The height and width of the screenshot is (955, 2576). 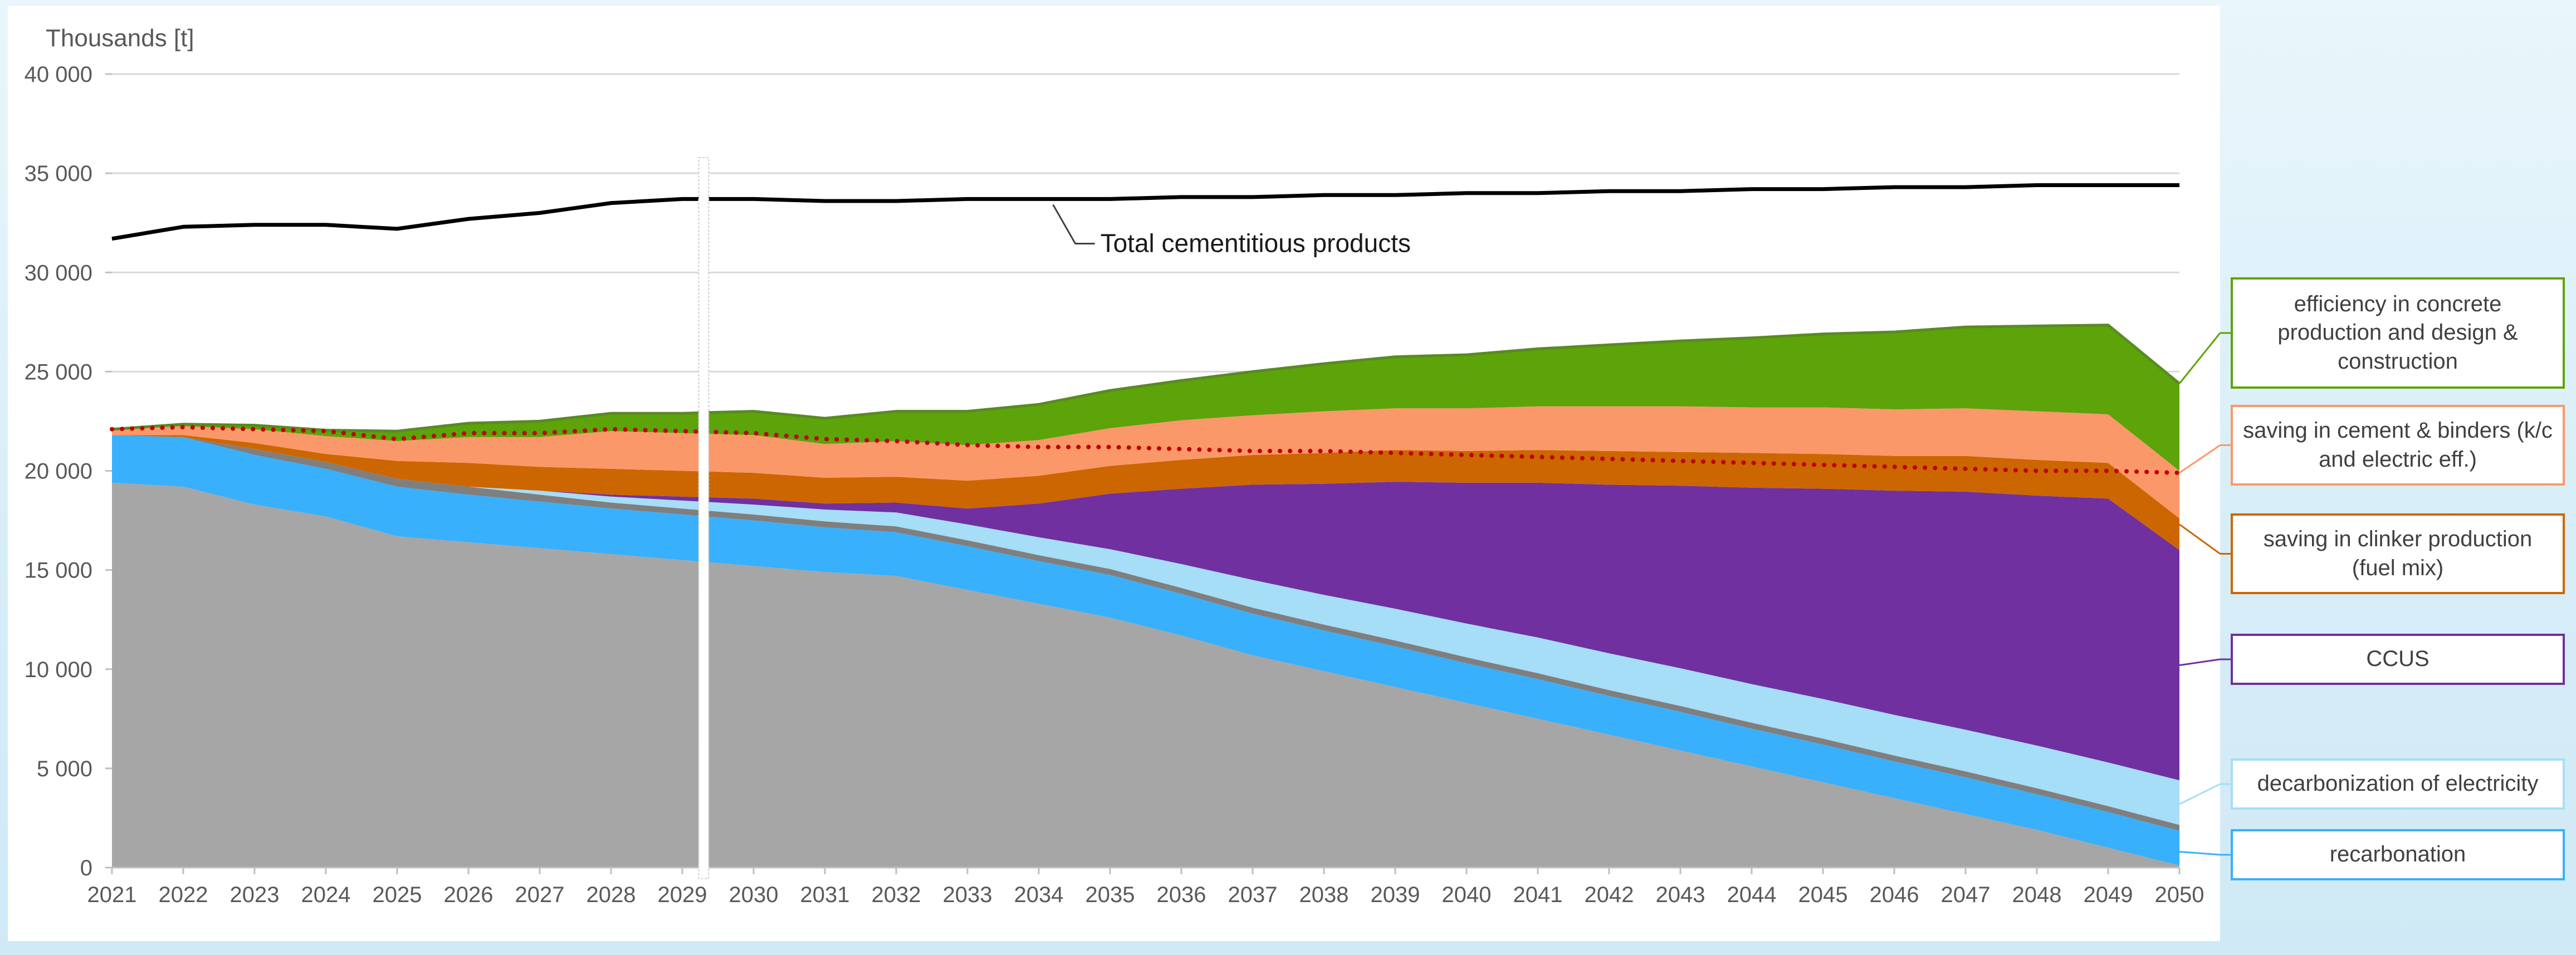 I want to click on x-tick-label-4: 2025, so click(x=398, y=895).